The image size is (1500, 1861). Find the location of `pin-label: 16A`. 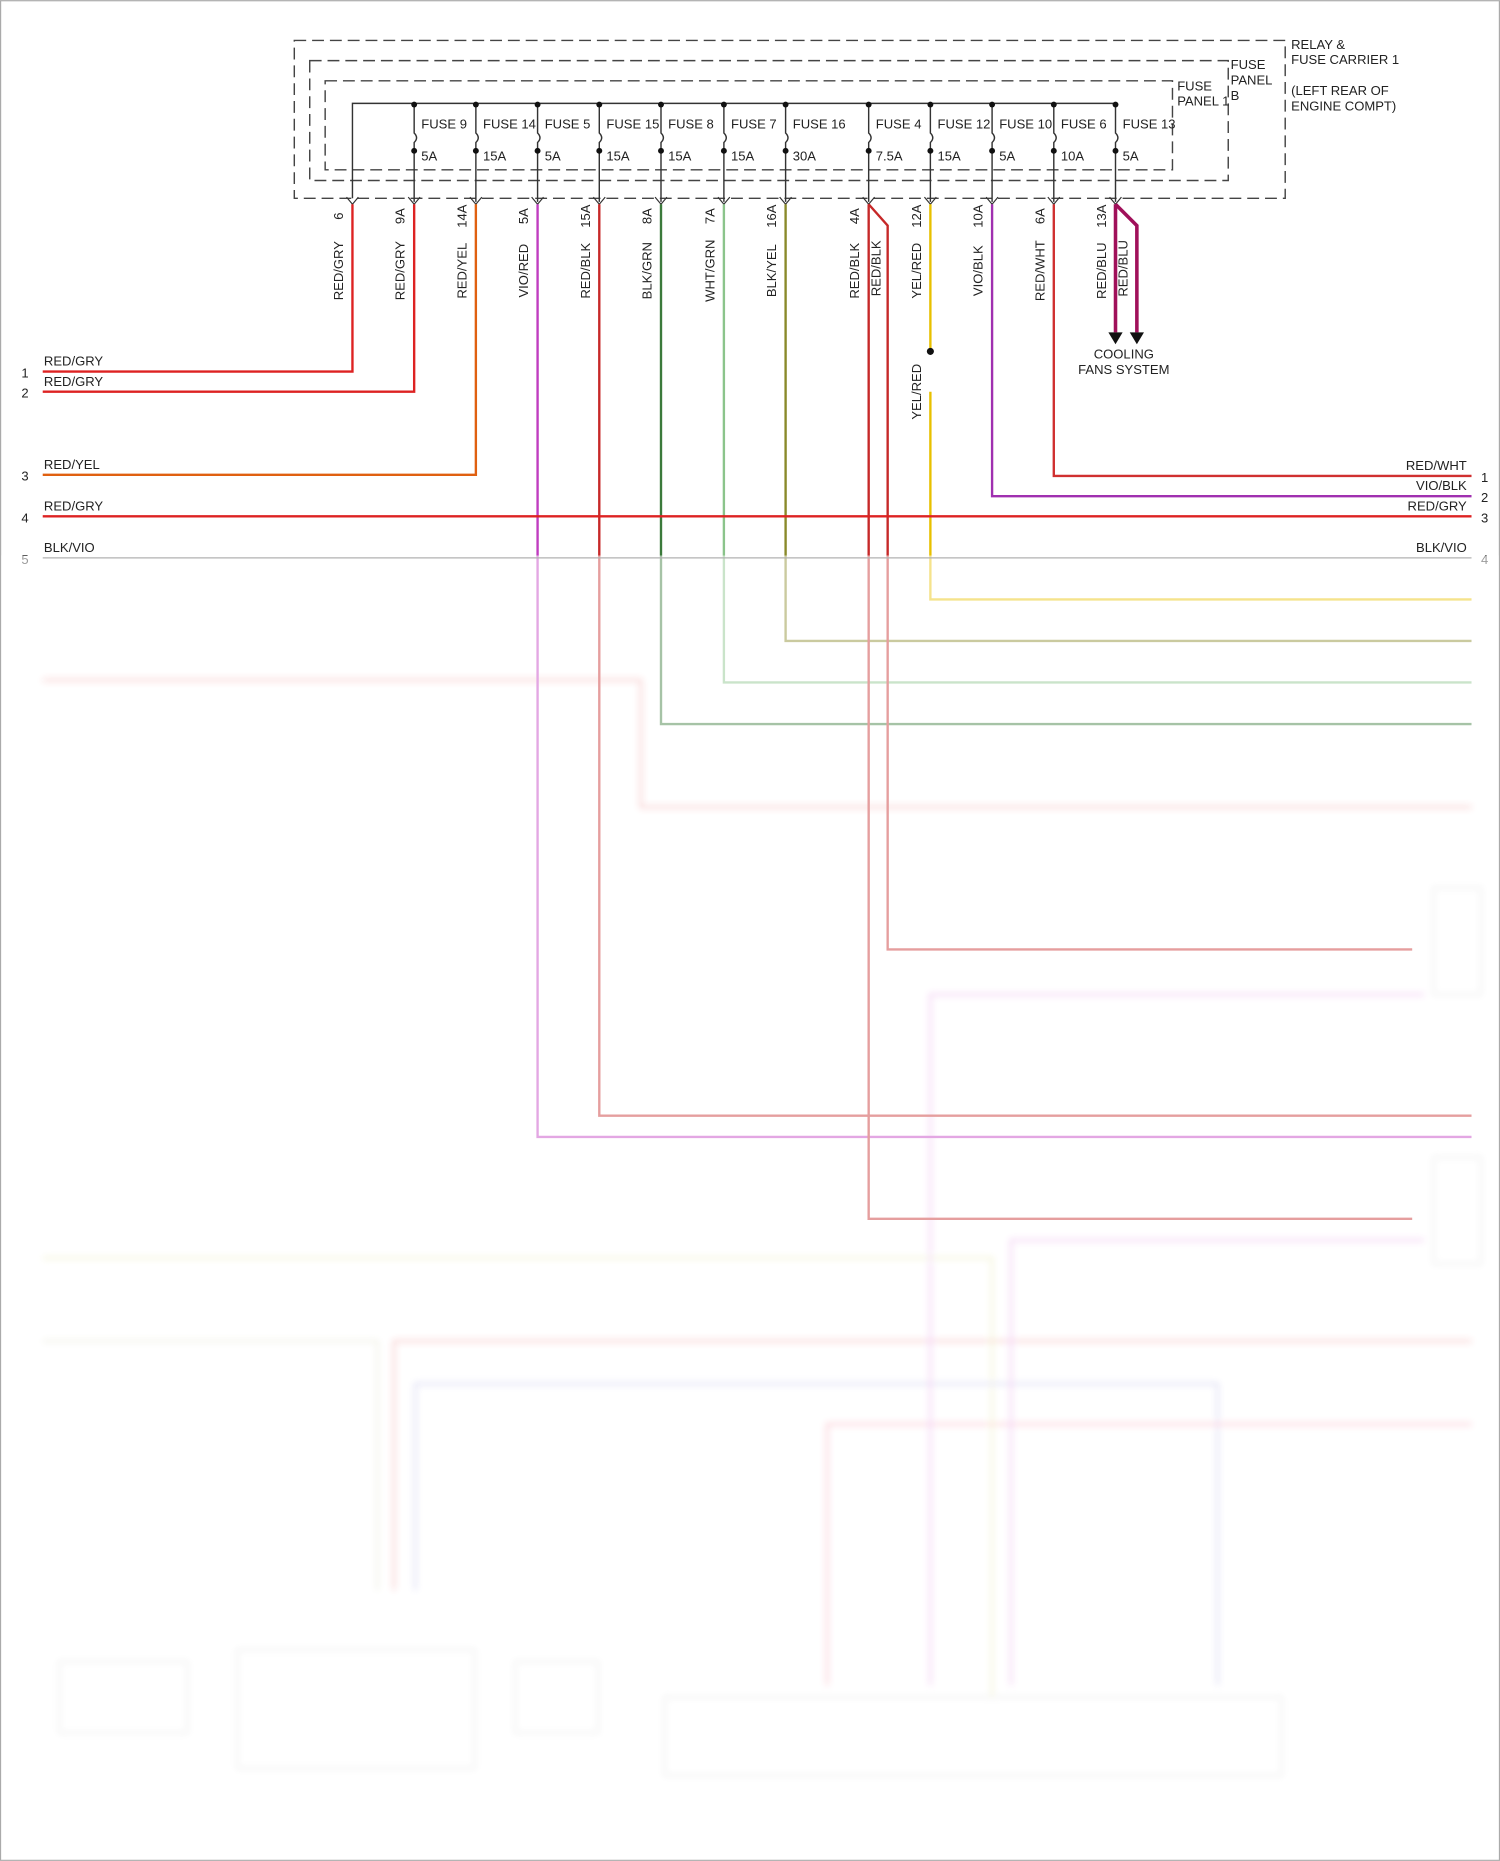

pin-label: 16A is located at coordinates (771, 216).